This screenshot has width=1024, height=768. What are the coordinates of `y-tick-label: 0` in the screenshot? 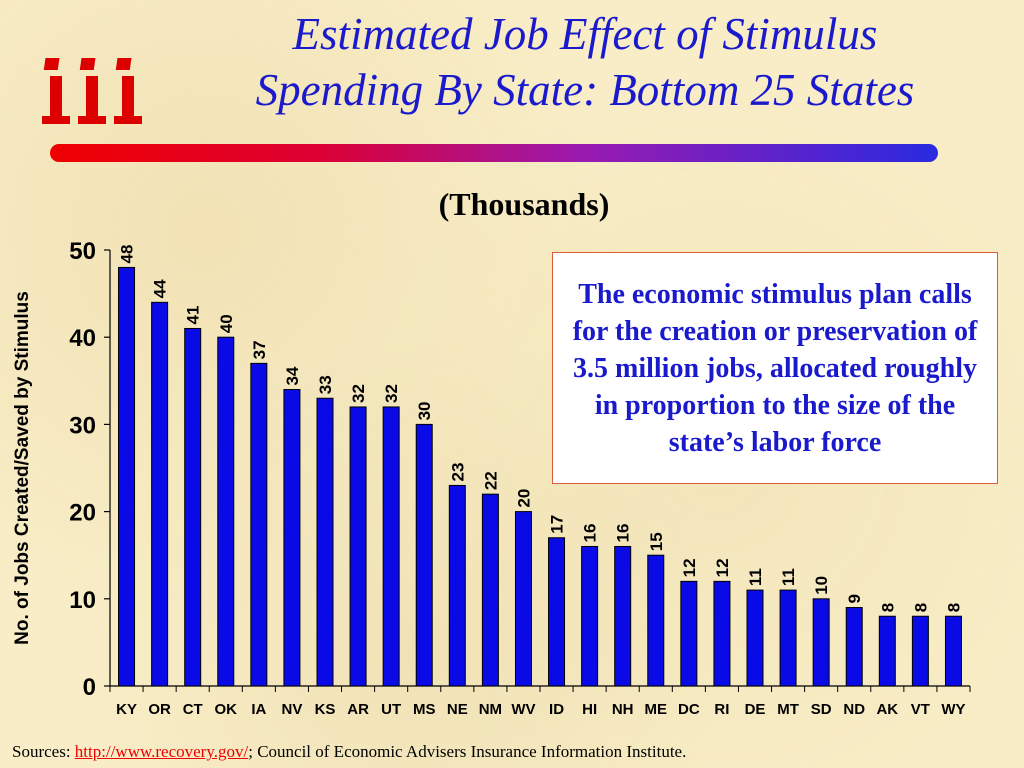 It's located at (89, 687).